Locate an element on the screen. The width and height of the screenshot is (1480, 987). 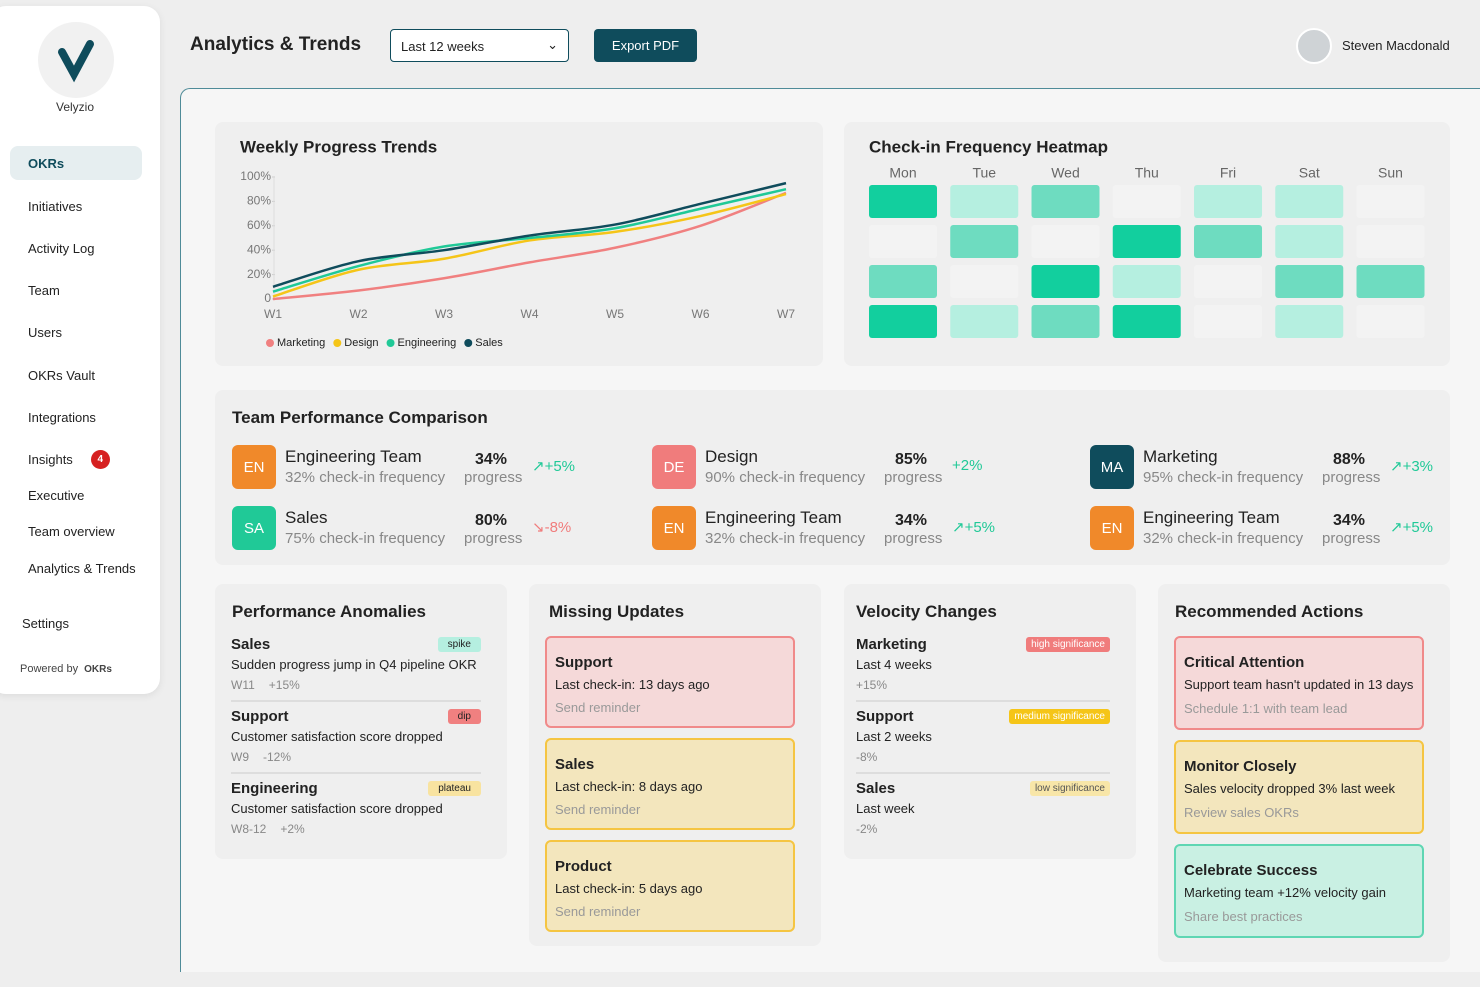
team-avatar: DE is located at coordinates (674, 467).